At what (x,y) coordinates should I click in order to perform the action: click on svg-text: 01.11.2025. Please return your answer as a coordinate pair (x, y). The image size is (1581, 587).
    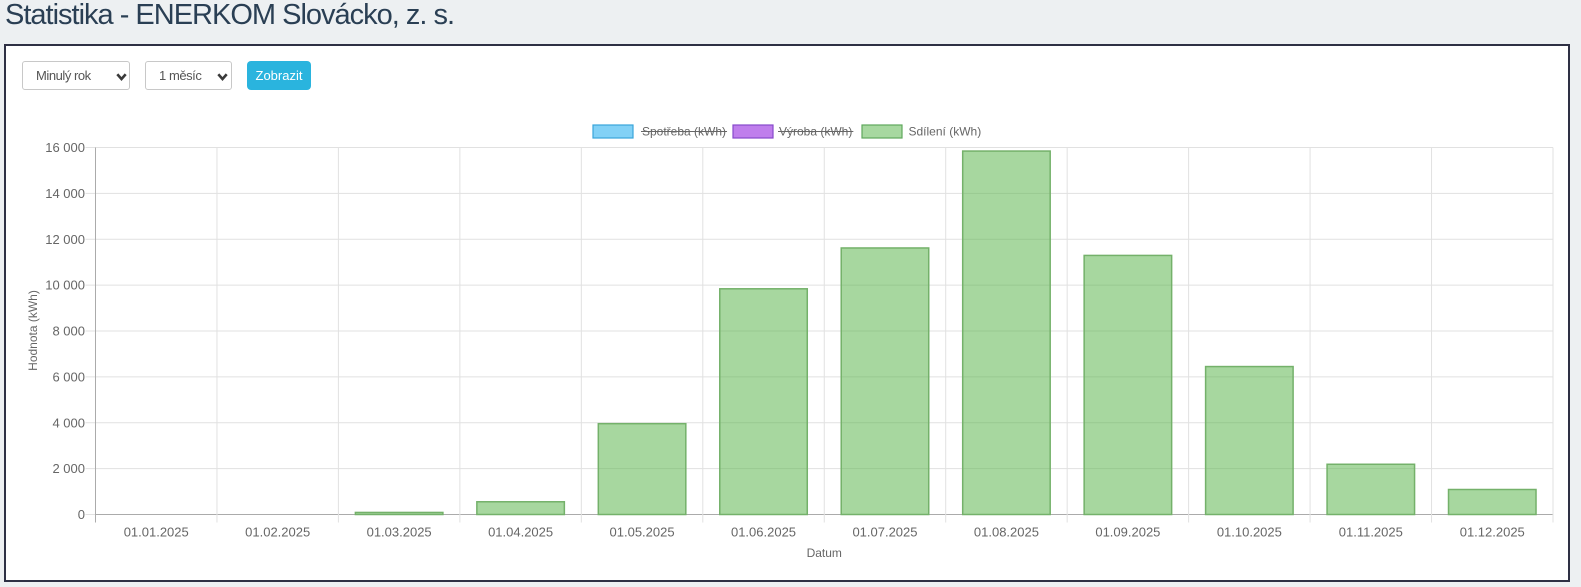
    Looking at the image, I should click on (1371, 532).